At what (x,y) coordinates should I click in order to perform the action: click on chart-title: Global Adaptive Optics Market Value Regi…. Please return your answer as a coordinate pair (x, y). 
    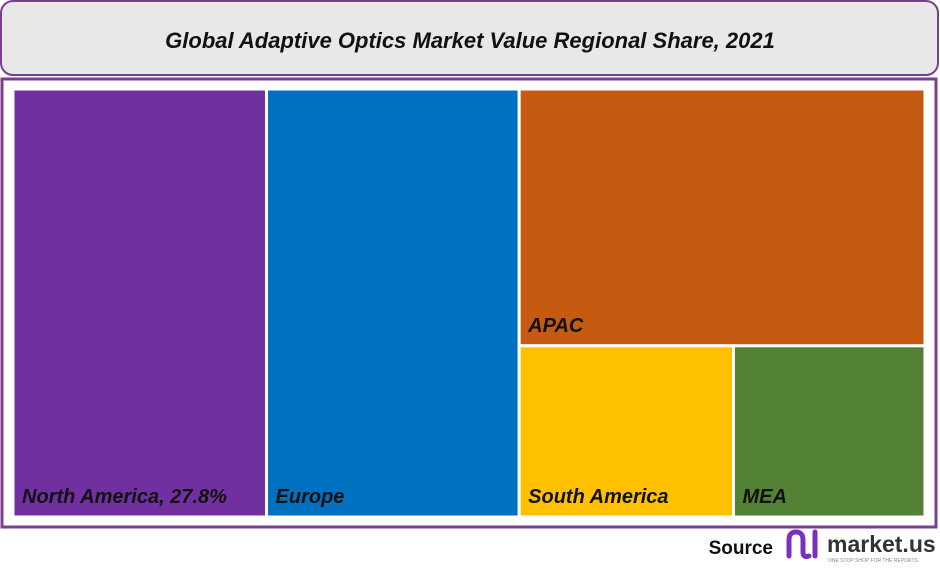
    Looking at the image, I should click on (470, 40).